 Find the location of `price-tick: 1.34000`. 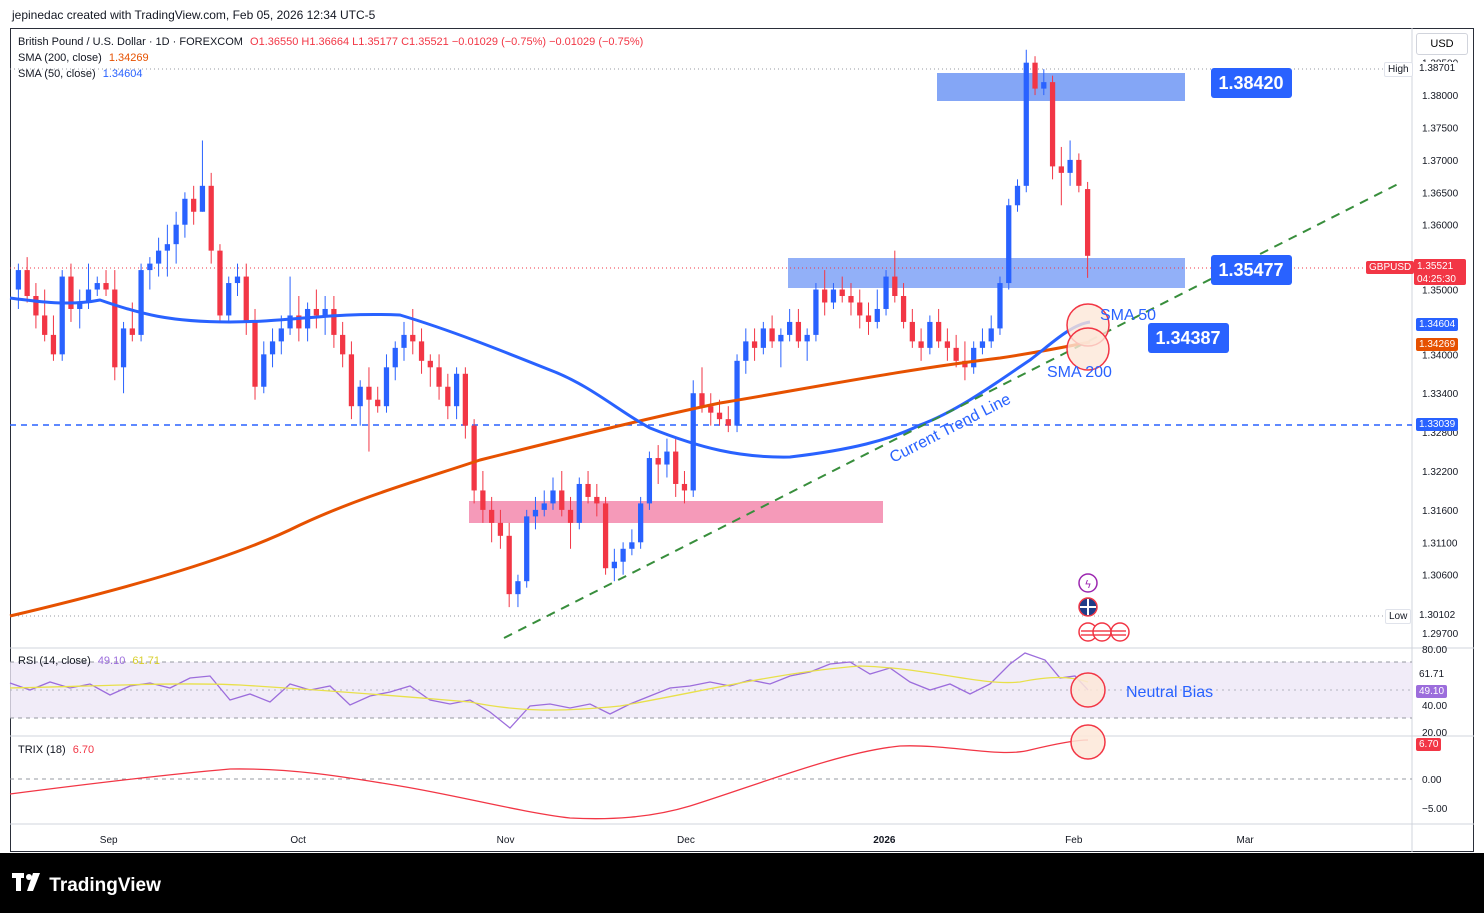

price-tick: 1.34000 is located at coordinates (1440, 355).